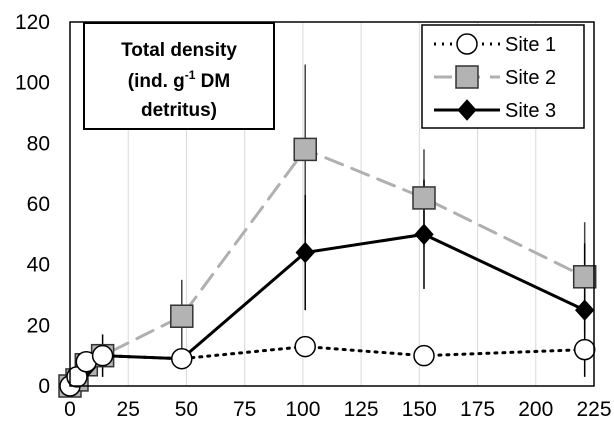 This screenshot has height=432, width=614. Describe the element at coordinates (535, 409) in the screenshot. I see `x-tick-label: 200` at that location.